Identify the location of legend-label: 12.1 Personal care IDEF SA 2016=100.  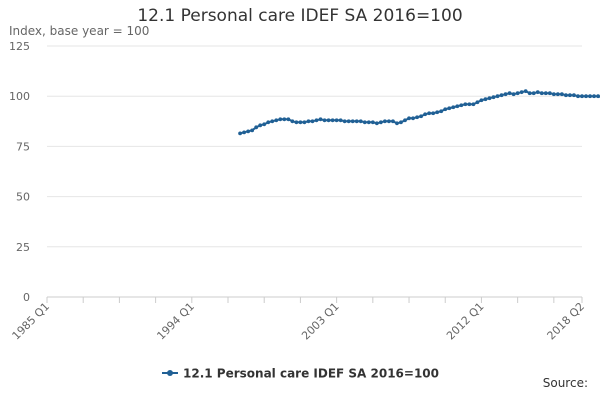
(311, 374).